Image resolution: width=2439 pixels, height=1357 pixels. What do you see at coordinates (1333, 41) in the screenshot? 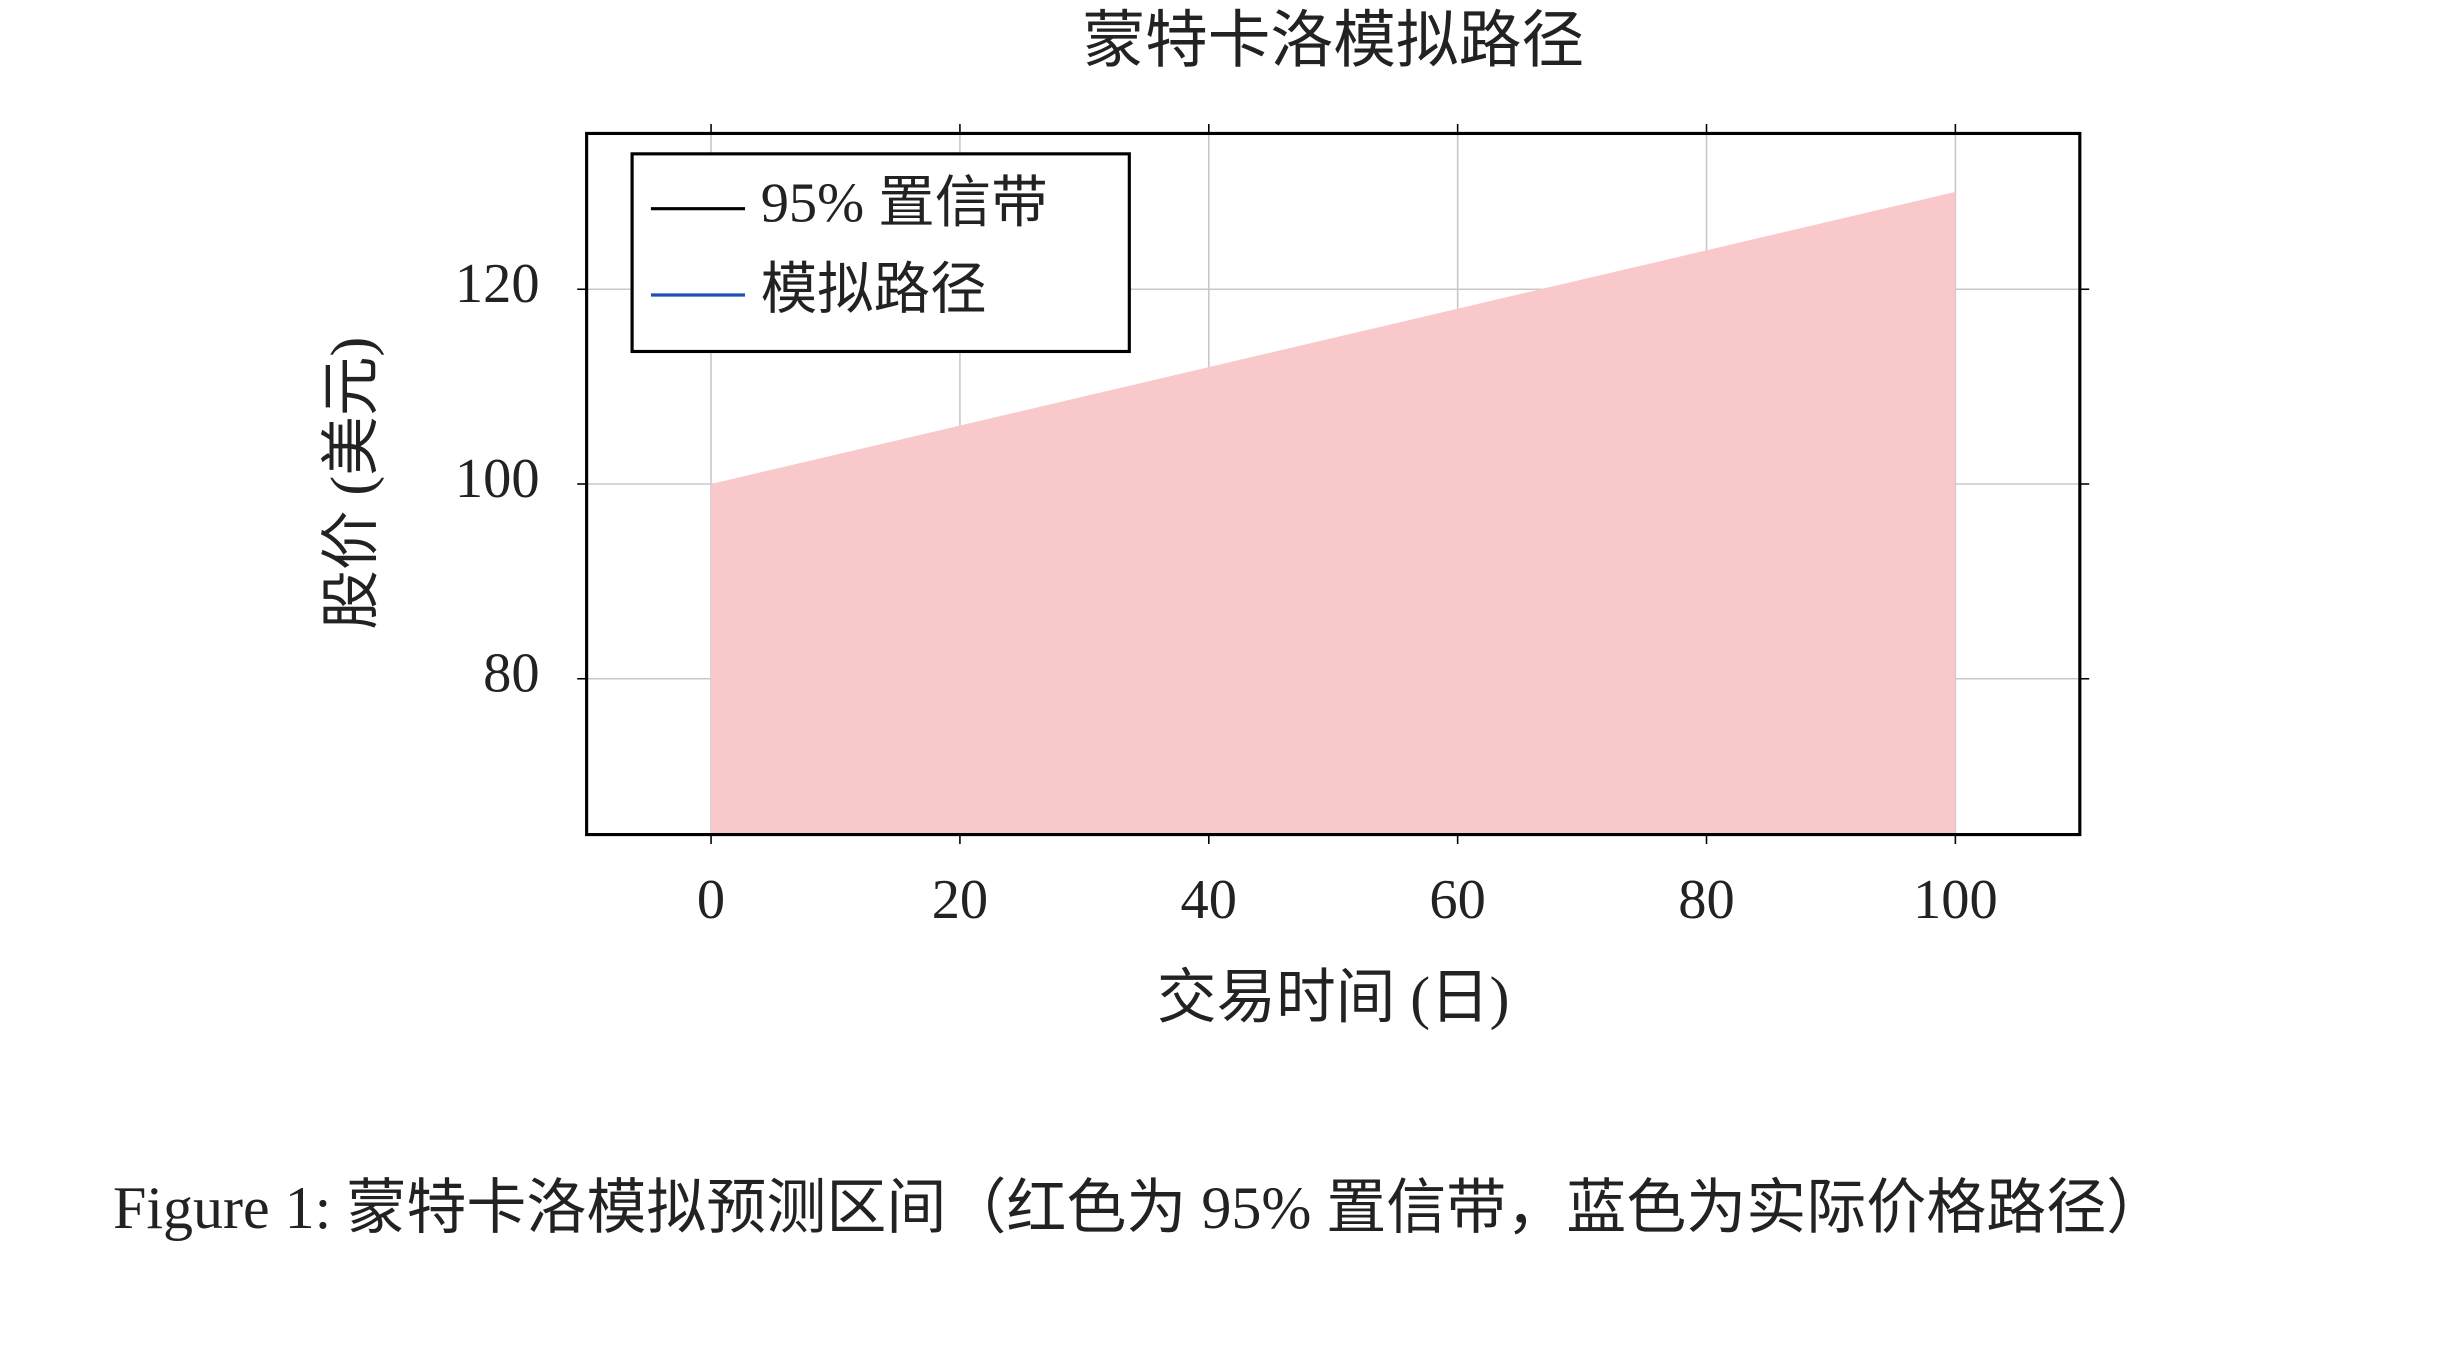
I see `chart-title: 蒙特卡洛模拟路径` at bounding box center [1333, 41].